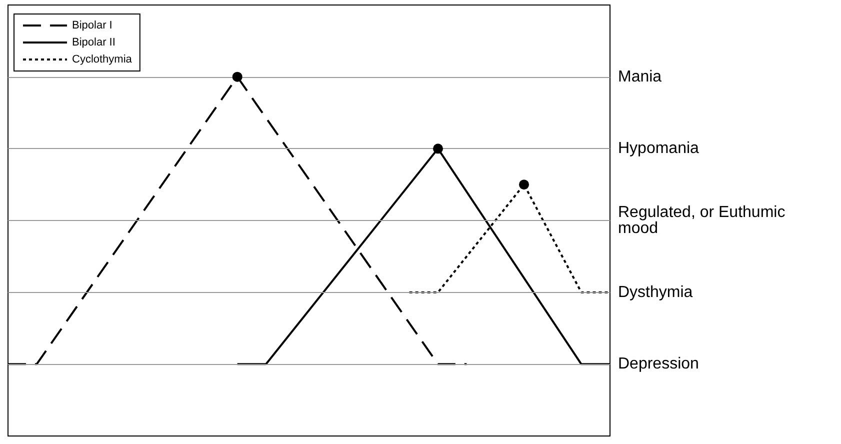 The width and height of the screenshot is (841, 444). What do you see at coordinates (94, 42) in the screenshot?
I see `legend-label: Bipolar II` at bounding box center [94, 42].